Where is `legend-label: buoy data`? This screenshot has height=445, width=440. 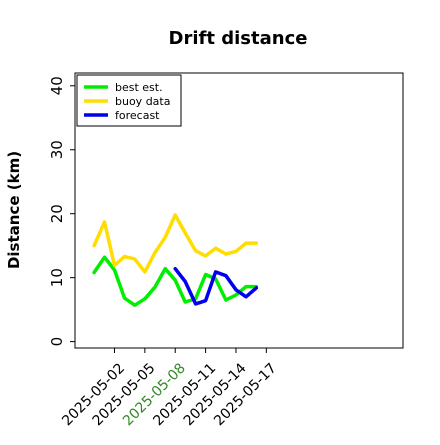 legend-label: buoy data is located at coordinates (142, 101).